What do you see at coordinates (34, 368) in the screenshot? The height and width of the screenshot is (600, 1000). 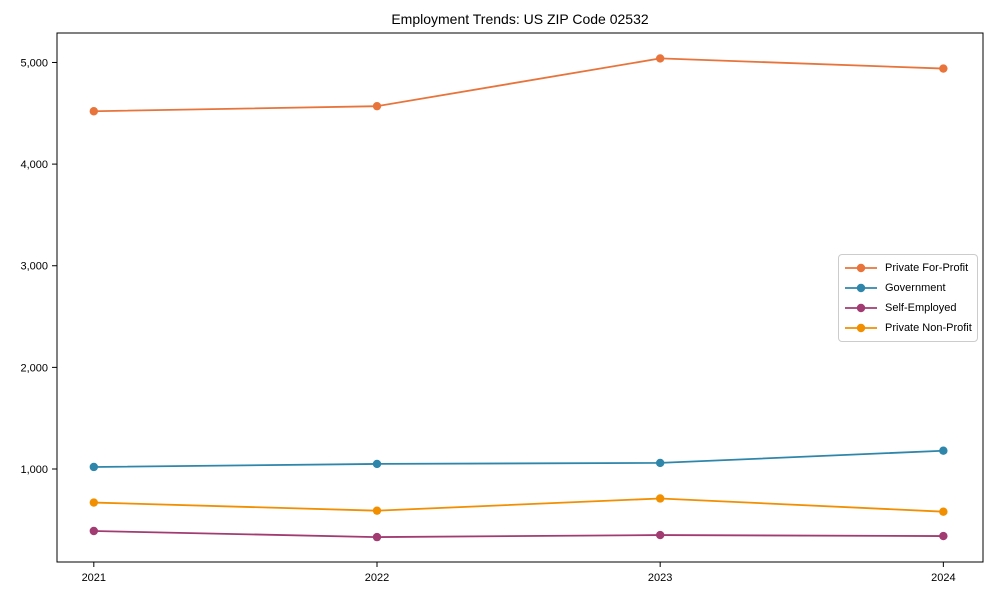 I see `y-axis-tick-label: 2,000` at bounding box center [34, 368].